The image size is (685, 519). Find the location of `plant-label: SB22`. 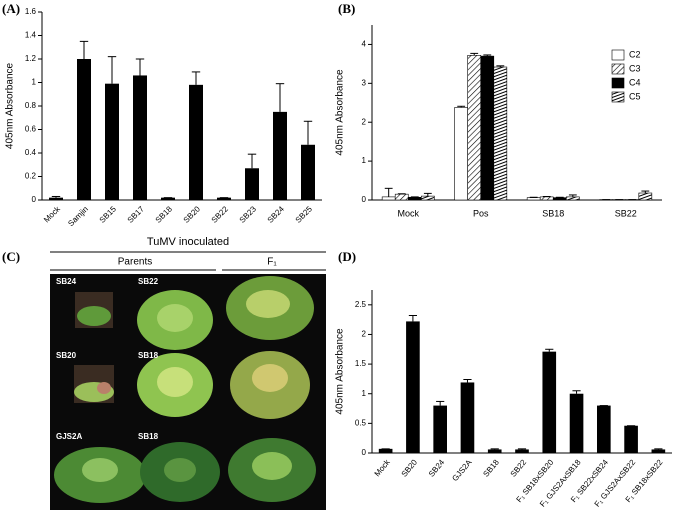

plant-label: SB22 is located at coordinates (148, 281).